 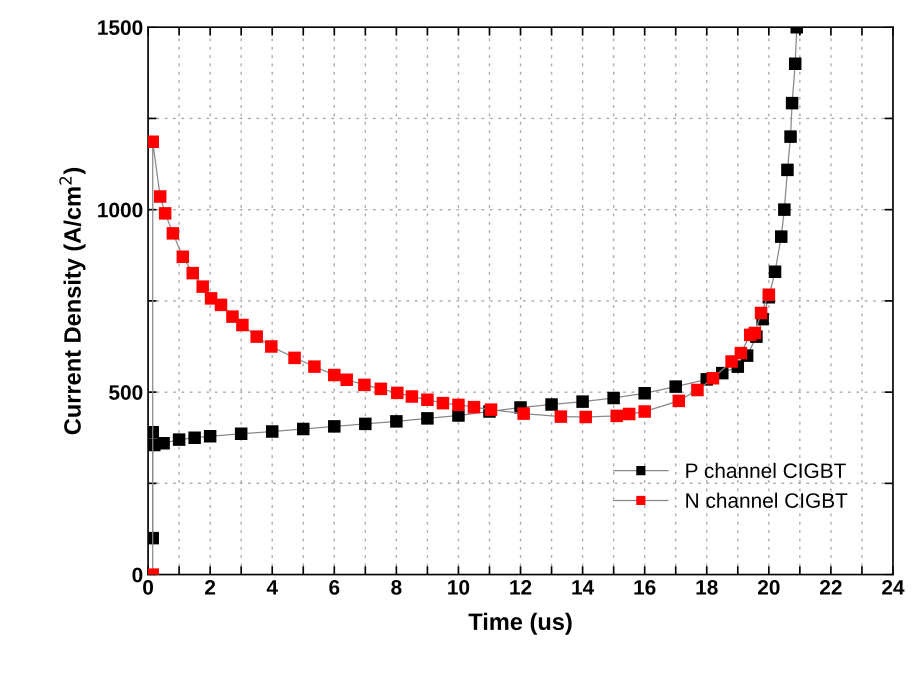 What do you see at coordinates (583, 587) in the screenshot?
I see `x-tick-label: 14` at bounding box center [583, 587].